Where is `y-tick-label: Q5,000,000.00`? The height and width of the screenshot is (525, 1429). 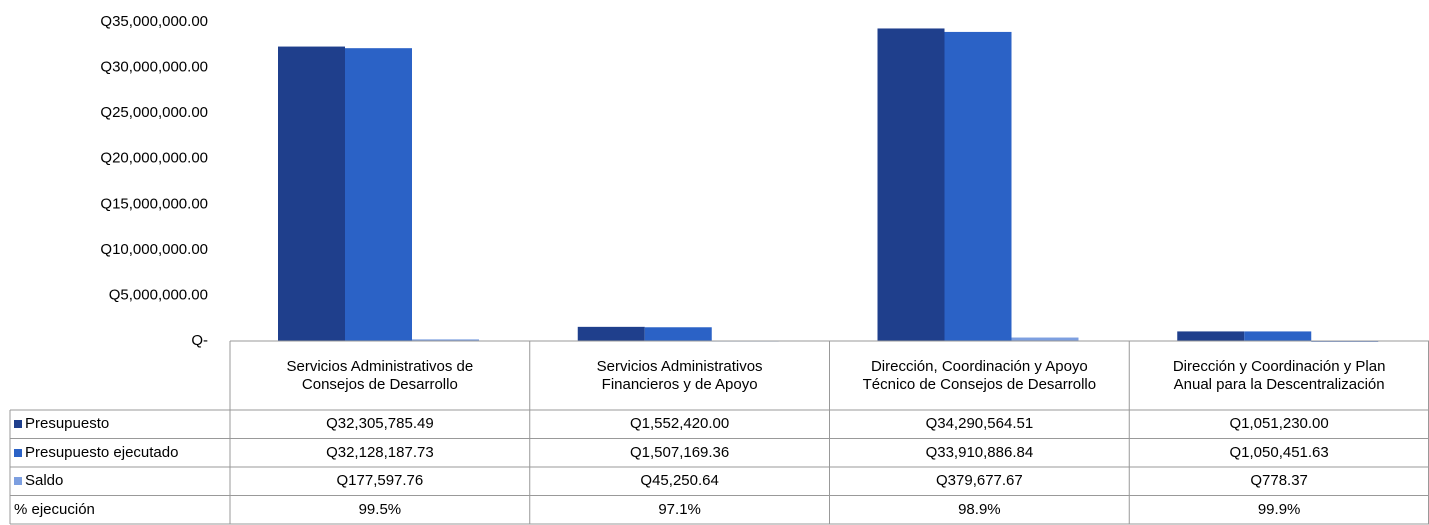 y-tick-label: Q5,000,000.00 is located at coordinates (158, 294).